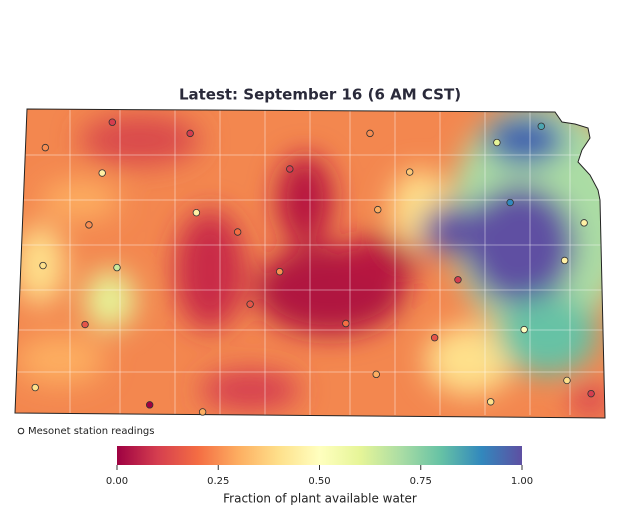  I want to click on colorbar, so click(319, 455).